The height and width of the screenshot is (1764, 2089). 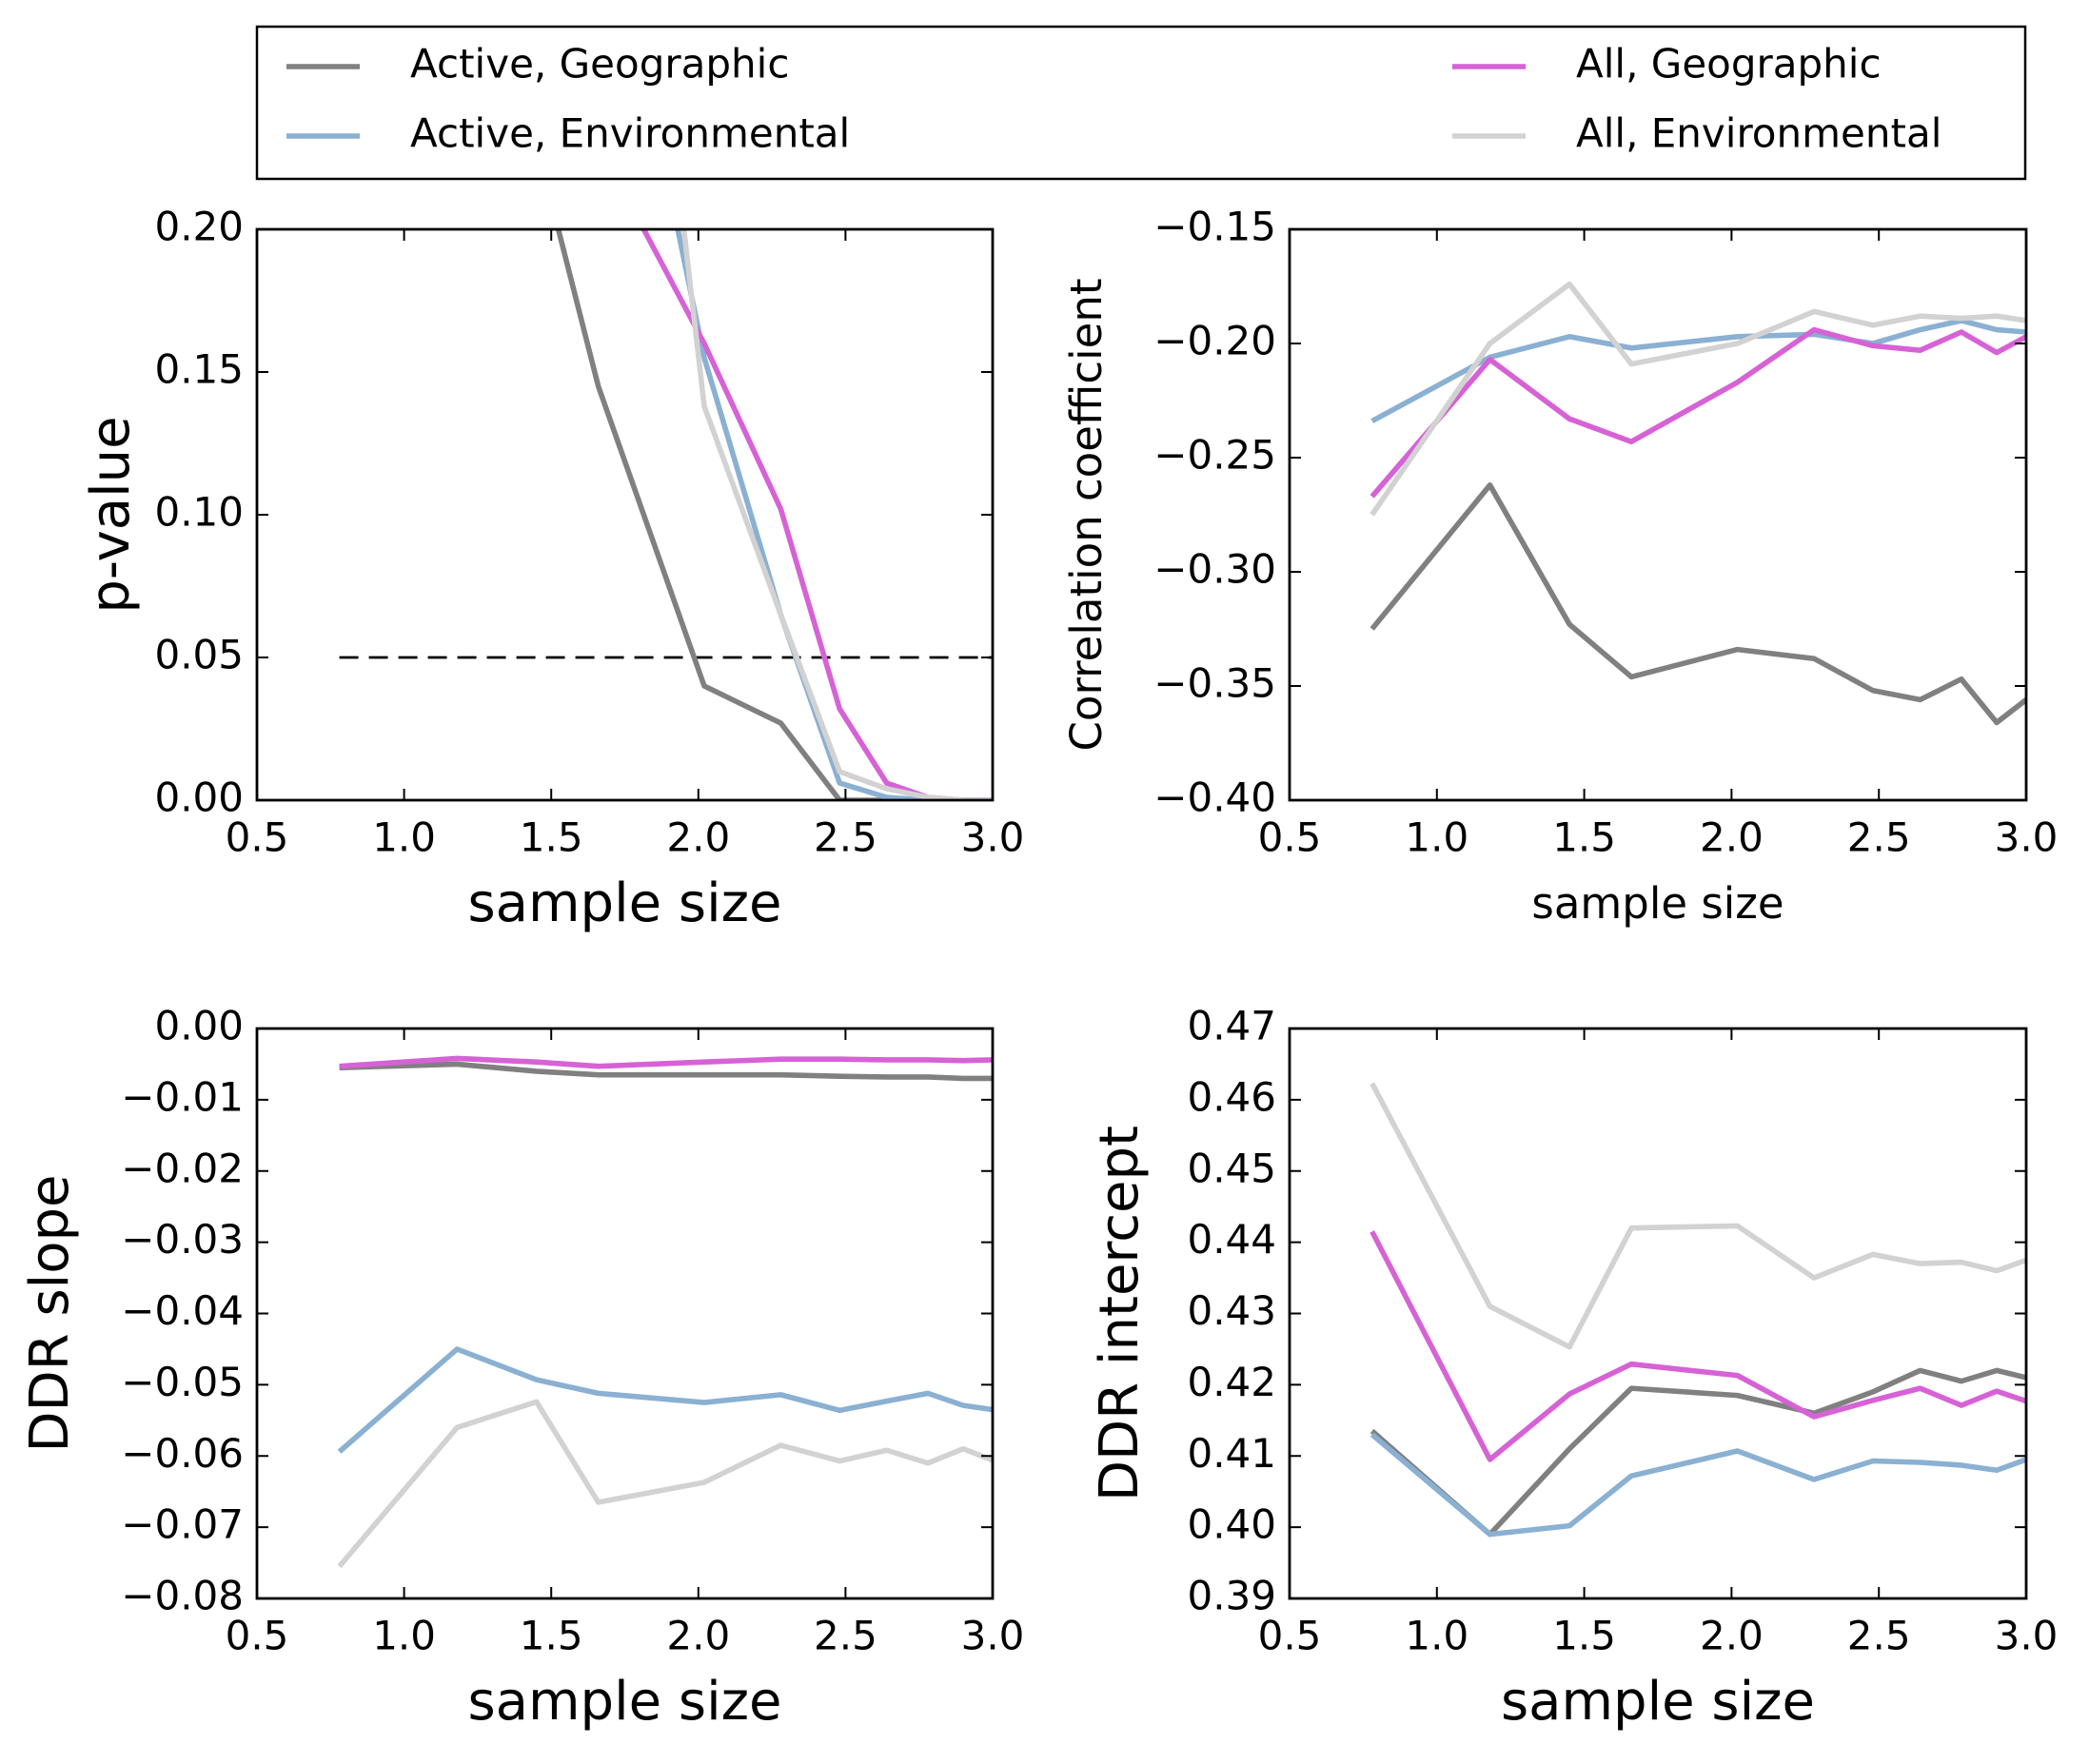 I want to click on y-tick-label: −0.35, so click(x=1215, y=683).